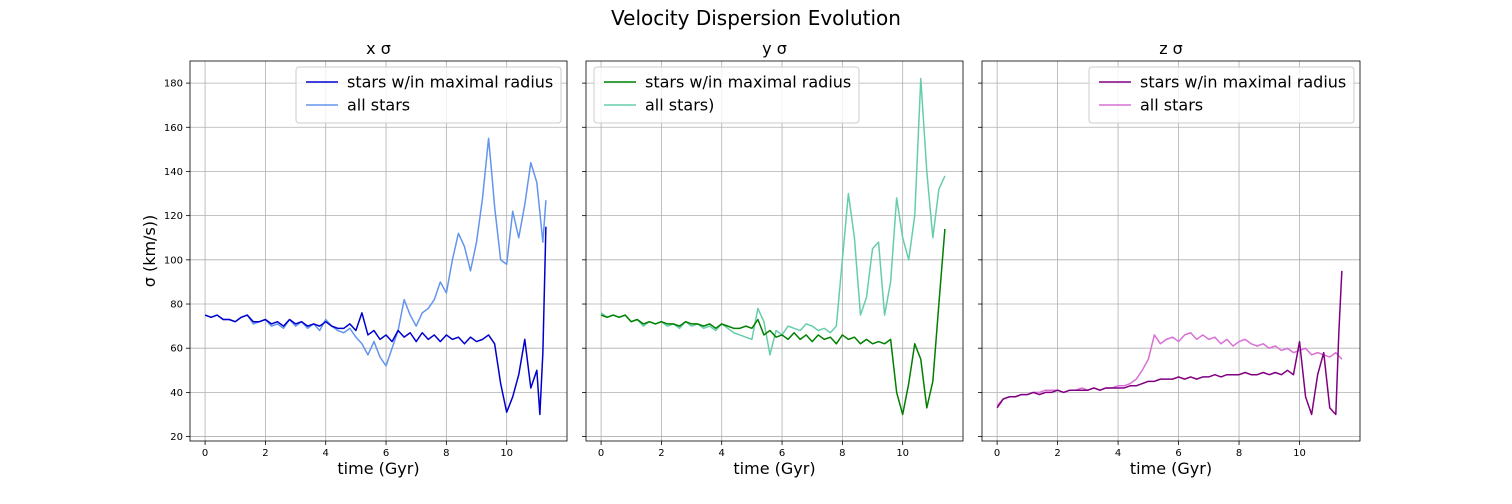 This screenshot has height=504, width=1512. Describe the element at coordinates (173, 260) in the screenshot. I see `y-tick-label: 100` at that location.